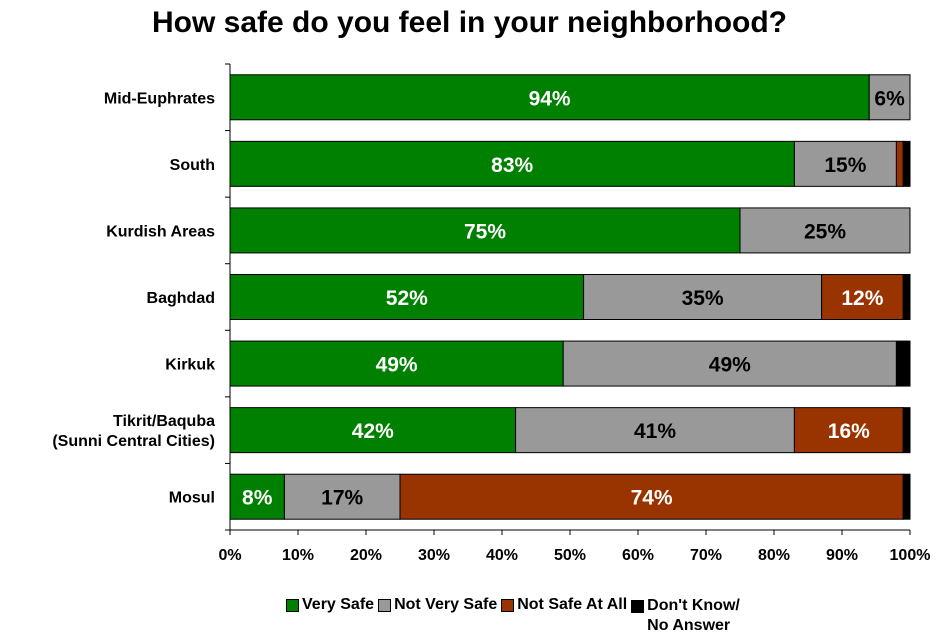 The height and width of the screenshot is (639, 939). Describe the element at coordinates (159, 98) in the screenshot. I see `category-label: Mid-Euphrates` at that location.